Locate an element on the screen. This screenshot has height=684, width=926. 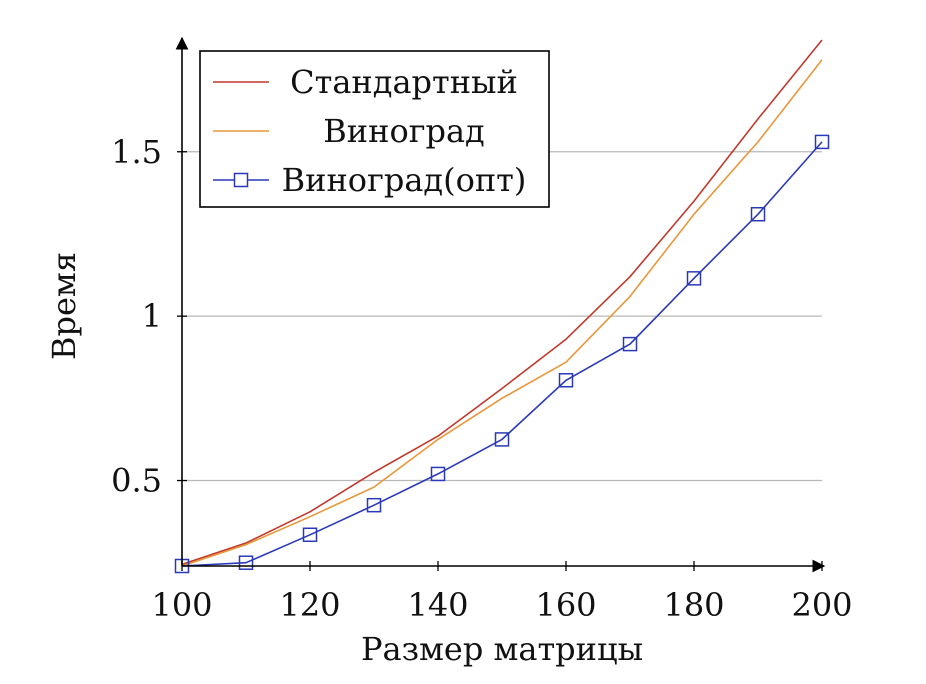
x-tick-label-0: 100 is located at coordinates (181, 605).